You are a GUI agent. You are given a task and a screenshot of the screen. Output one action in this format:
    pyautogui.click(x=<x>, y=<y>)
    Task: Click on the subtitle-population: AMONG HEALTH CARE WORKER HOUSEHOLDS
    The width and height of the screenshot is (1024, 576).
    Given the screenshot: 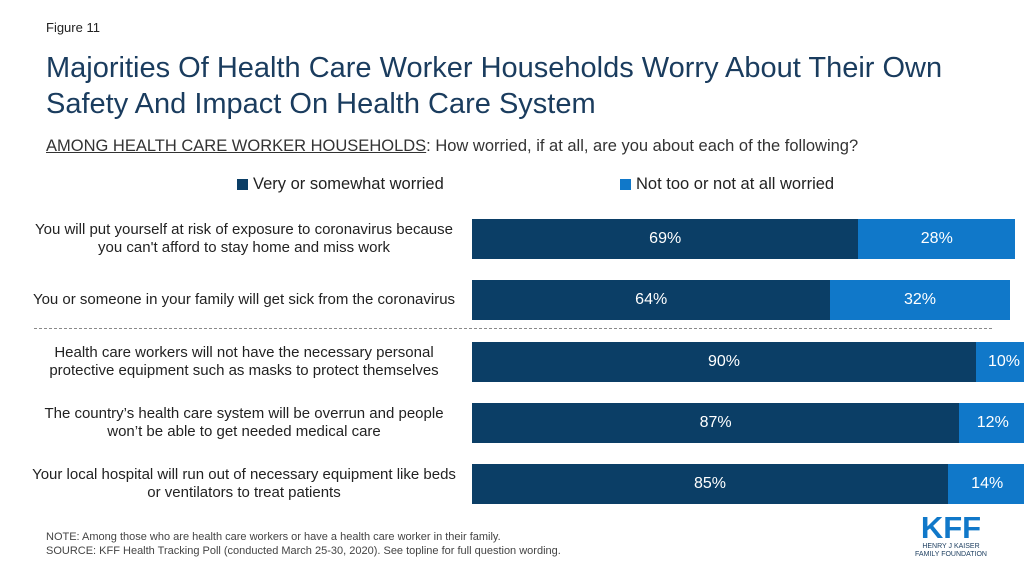 What is the action you would take?
    pyautogui.click(x=236, y=146)
    